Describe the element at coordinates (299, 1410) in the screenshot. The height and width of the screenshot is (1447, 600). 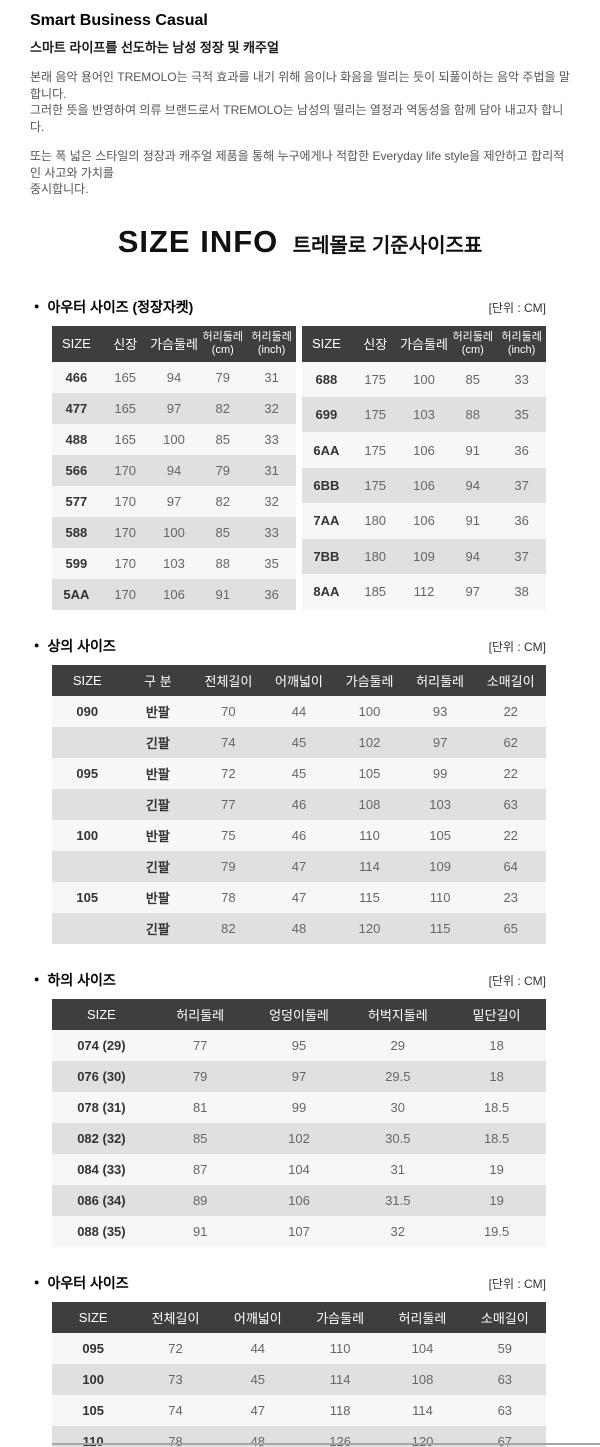
I see `table-row: 105 74 47 118 114 63` at that location.